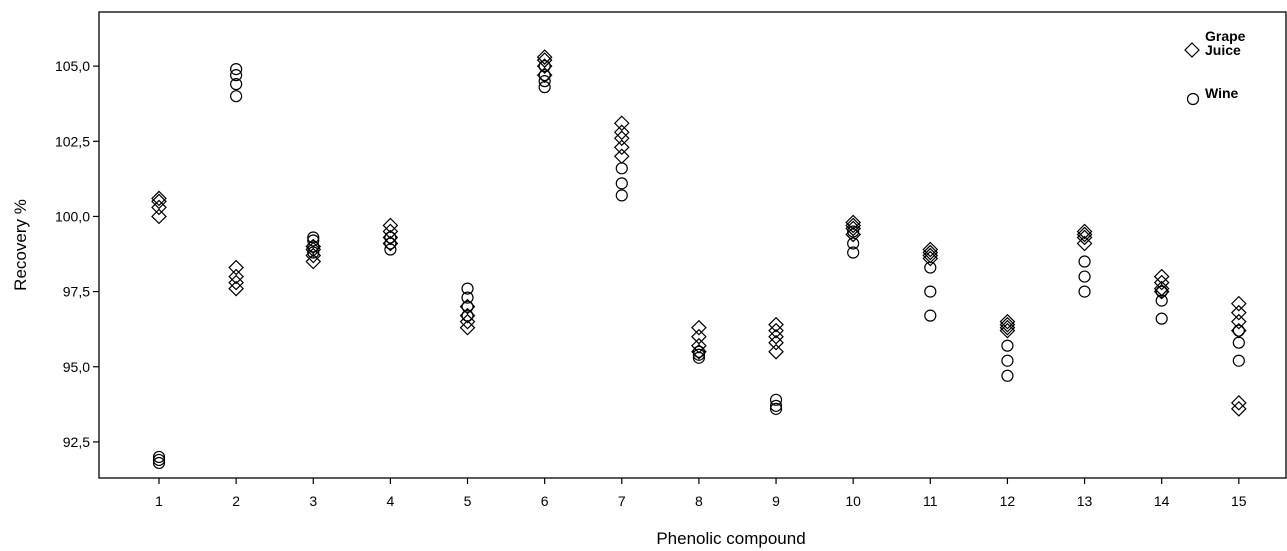 The image size is (1287, 551). Describe the element at coordinates (159, 501) in the screenshot. I see `x-tick-label: 1` at that location.